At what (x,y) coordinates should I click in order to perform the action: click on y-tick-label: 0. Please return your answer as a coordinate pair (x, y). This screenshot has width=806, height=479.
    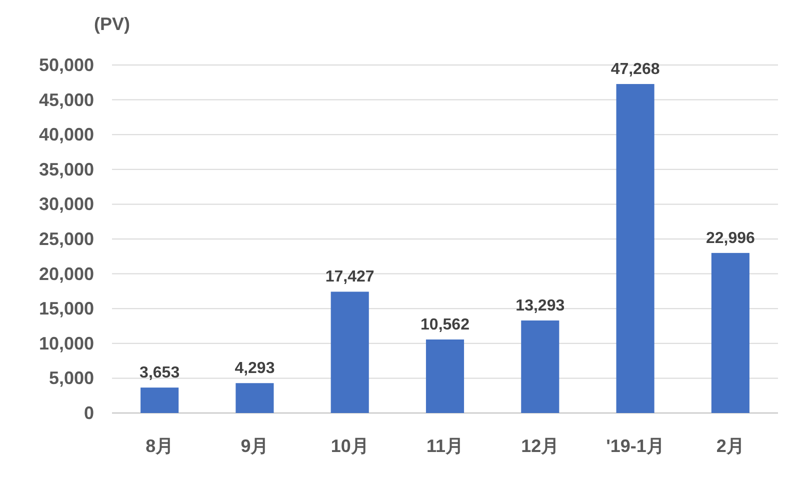
    Looking at the image, I should click on (89, 413).